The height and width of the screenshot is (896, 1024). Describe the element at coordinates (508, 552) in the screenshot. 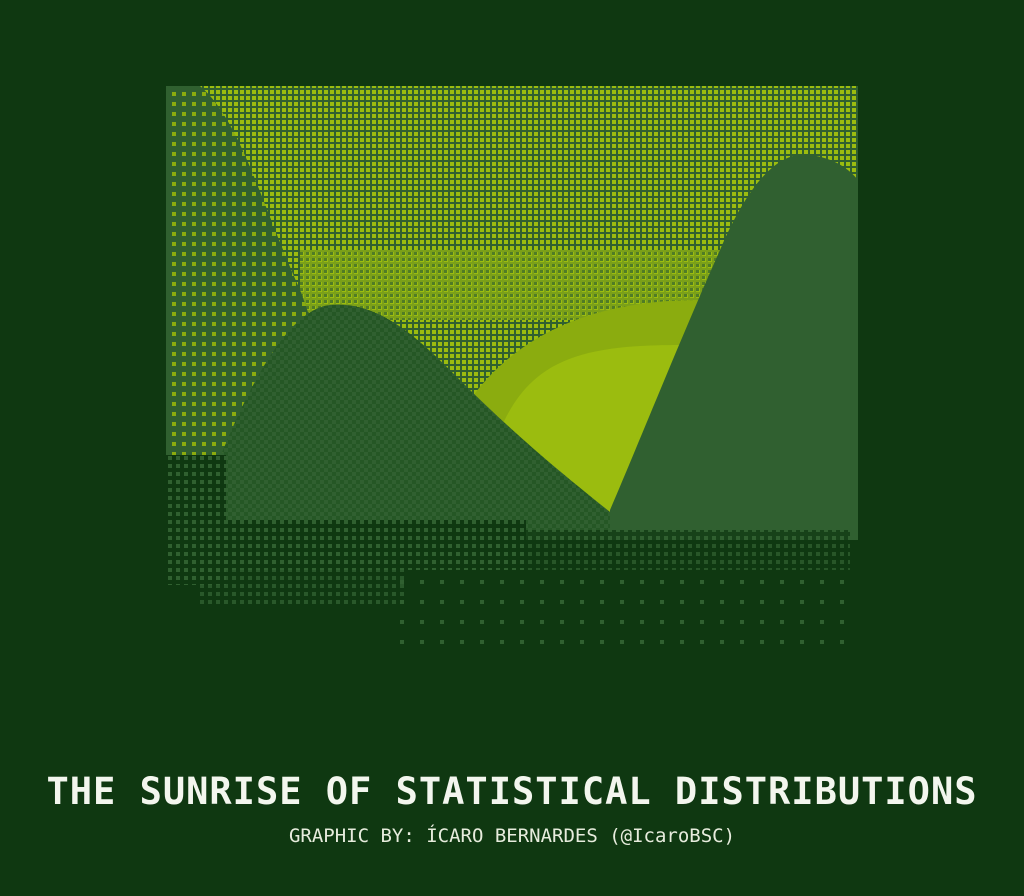

I see `dithered-reflection` at that location.